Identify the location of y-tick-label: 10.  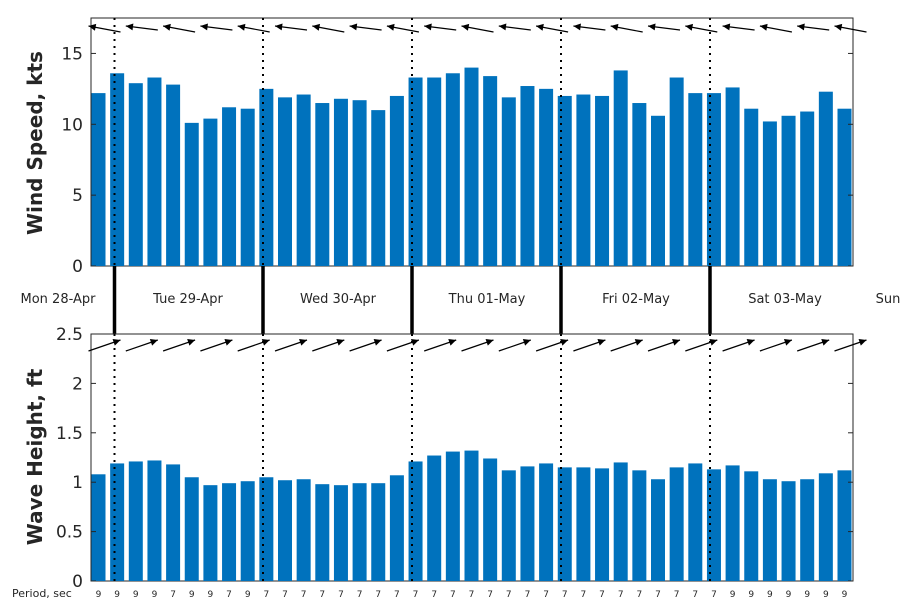
(72, 125).